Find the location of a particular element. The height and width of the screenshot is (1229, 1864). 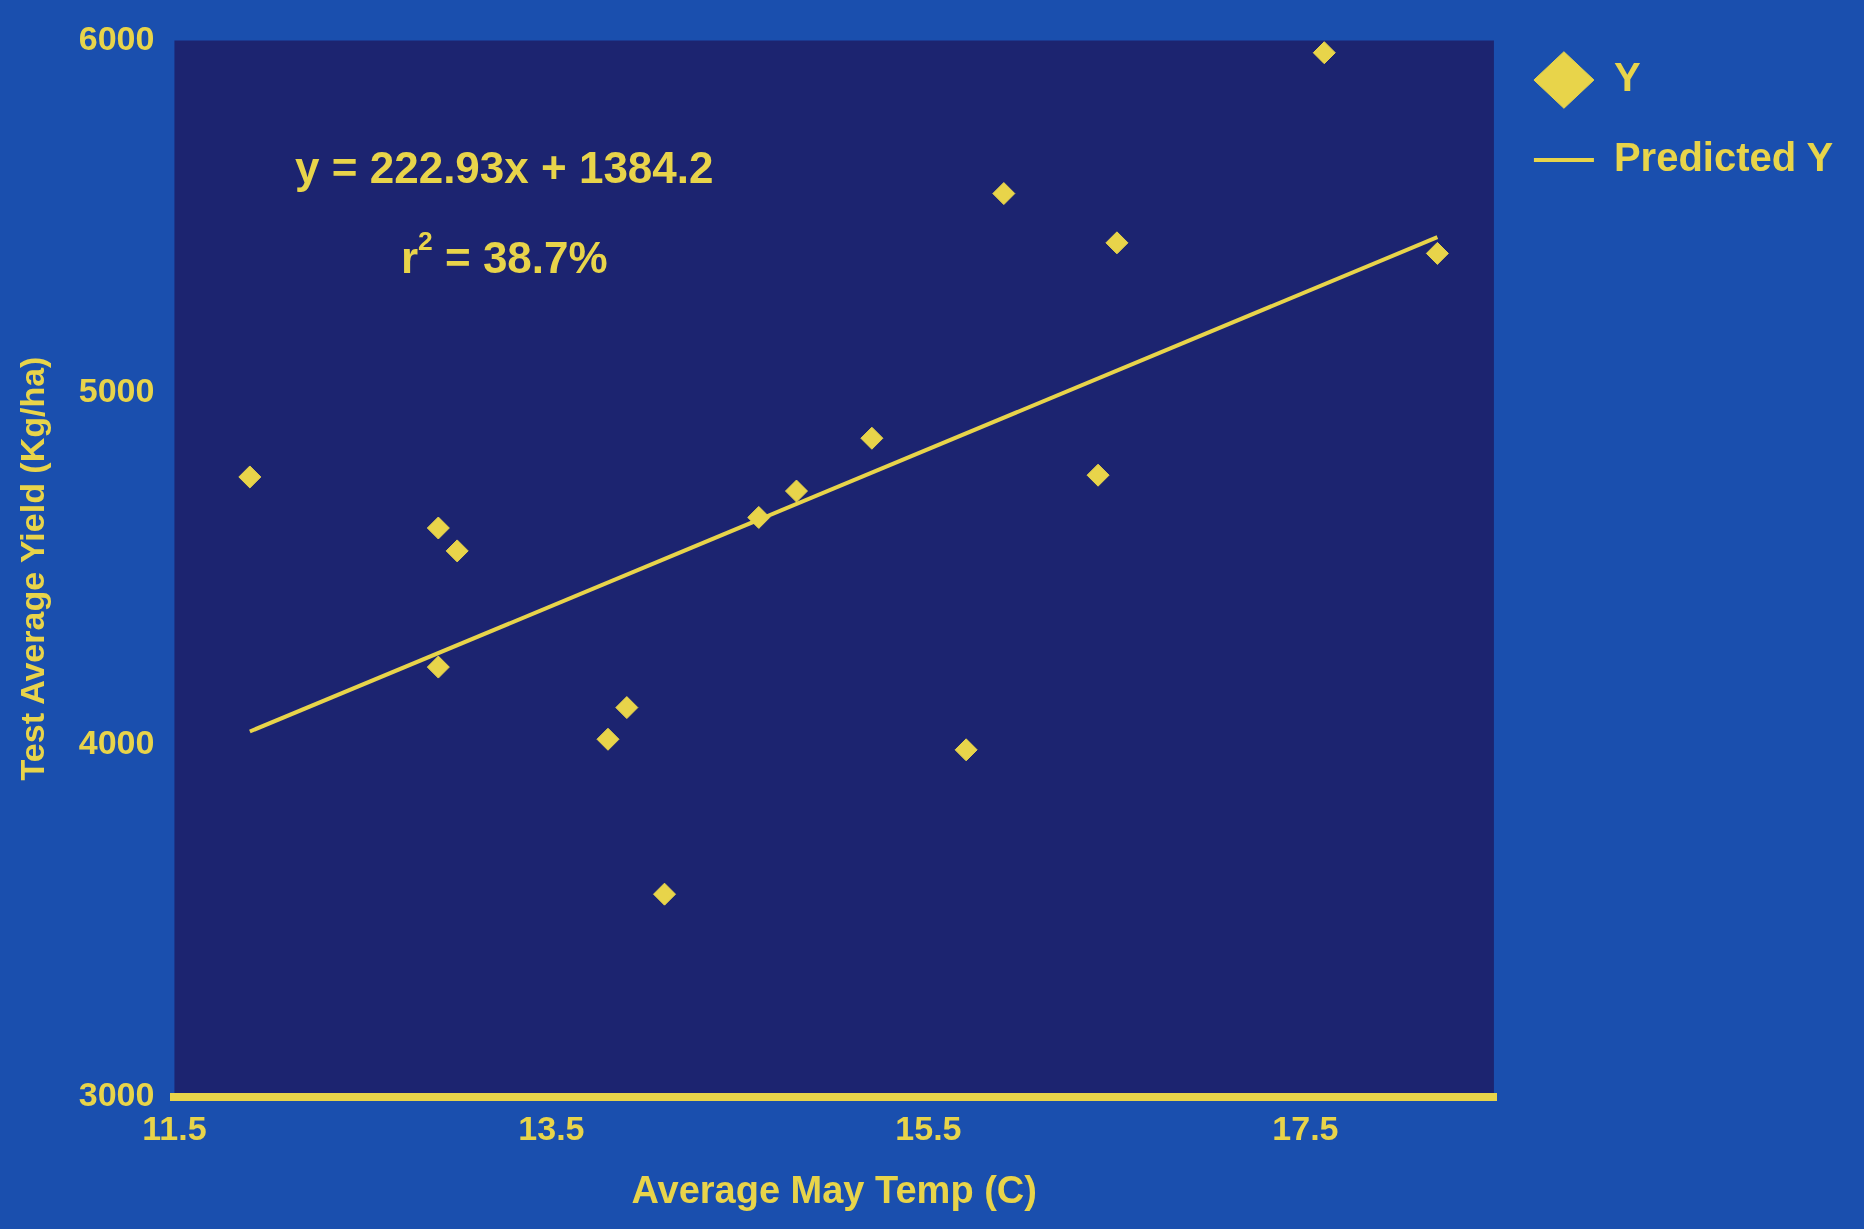

y-tick-label: 6000 is located at coordinates (116, 37).